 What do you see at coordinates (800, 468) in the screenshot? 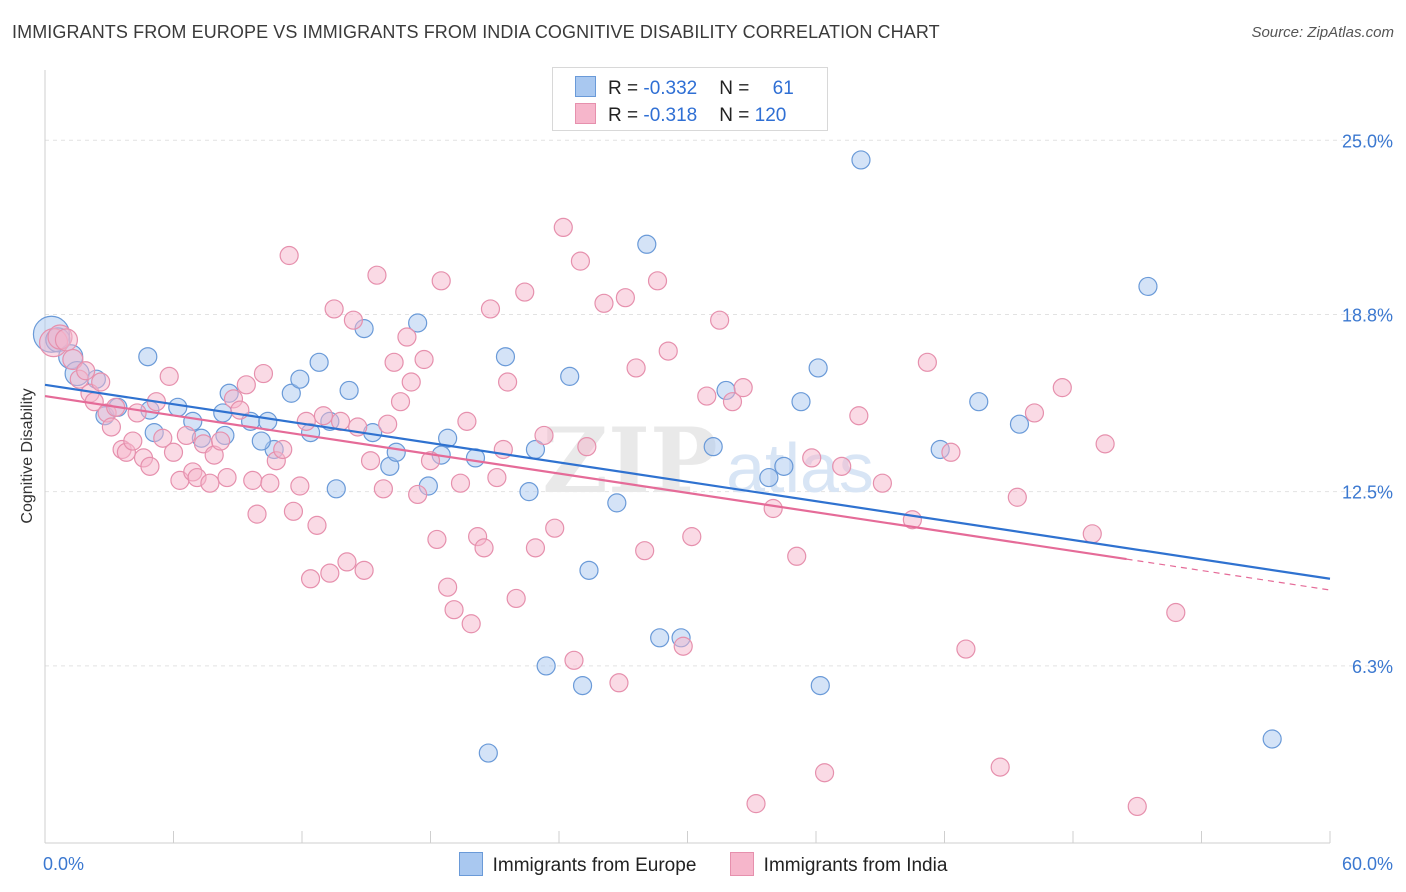
I see `watermark-atlas: atlas` at bounding box center [800, 468].